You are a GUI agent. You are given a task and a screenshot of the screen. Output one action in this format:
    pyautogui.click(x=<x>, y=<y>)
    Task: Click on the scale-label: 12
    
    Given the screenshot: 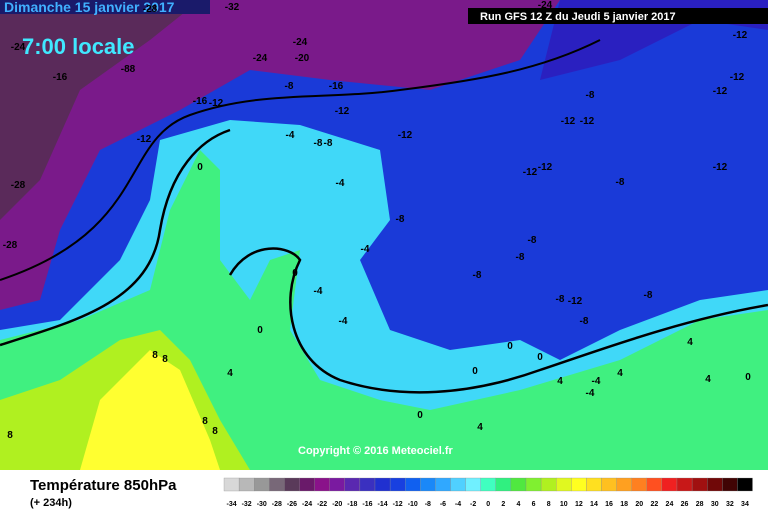 What is the action you would take?
    pyautogui.click(x=579, y=504)
    